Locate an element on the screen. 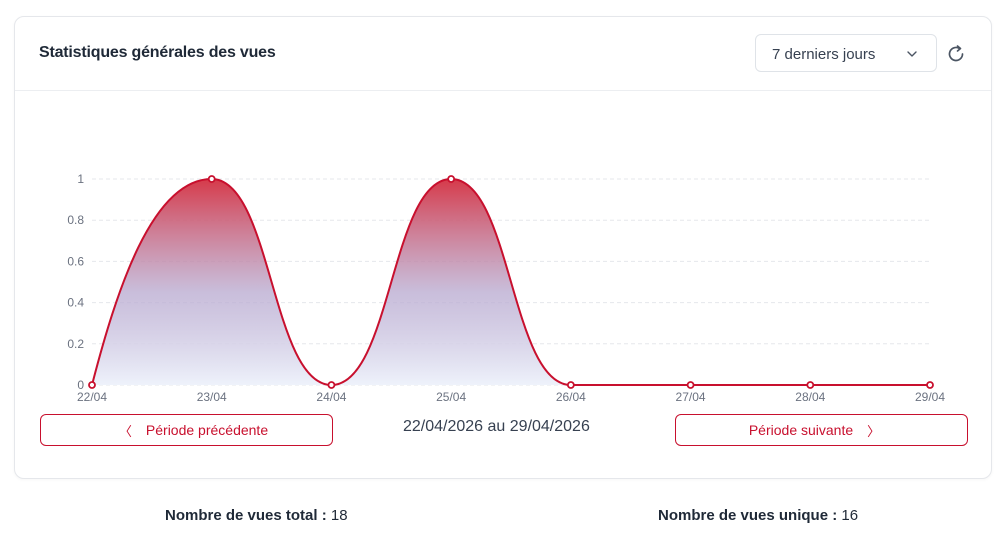  next-period-button: Période suivante 〉 is located at coordinates (821, 430).